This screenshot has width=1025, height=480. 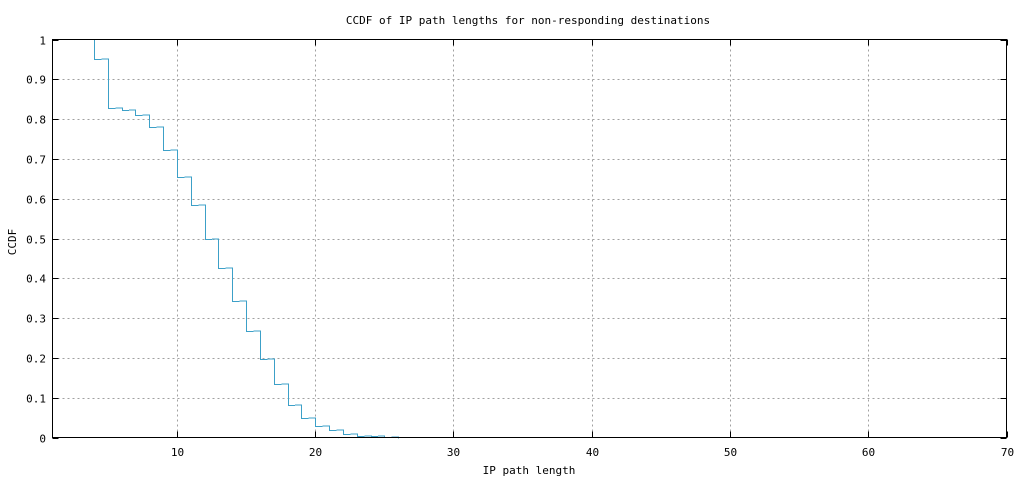 I want to click on y-tick-label: 0.7, so click(x=36, y=160).